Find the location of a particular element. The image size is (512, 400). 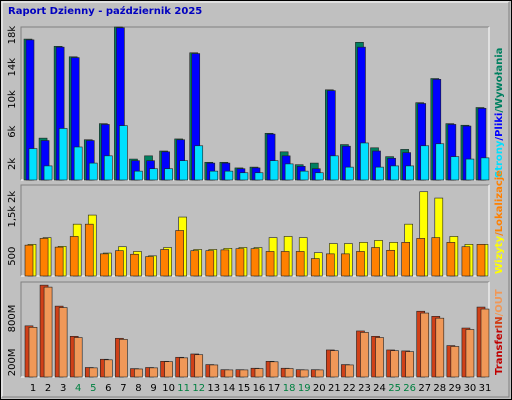

x-tick-label: 15 is located at coordinates (244, 388).